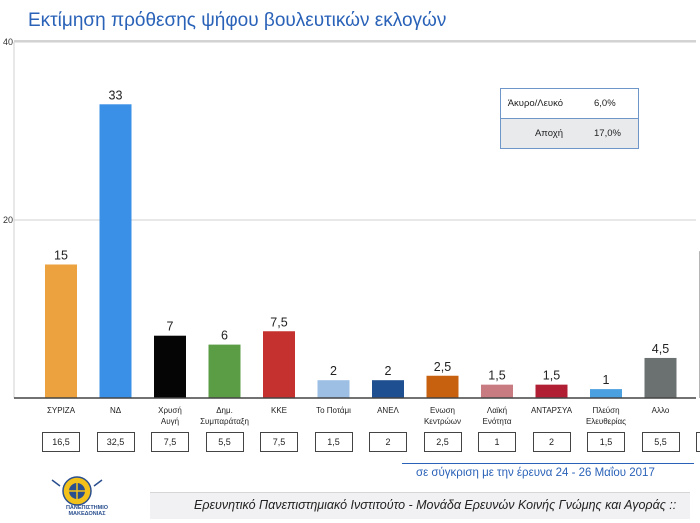 The height and width of the screenshot is (523, 700). I want to click on info-value: 6,0%, so click(605, 103).